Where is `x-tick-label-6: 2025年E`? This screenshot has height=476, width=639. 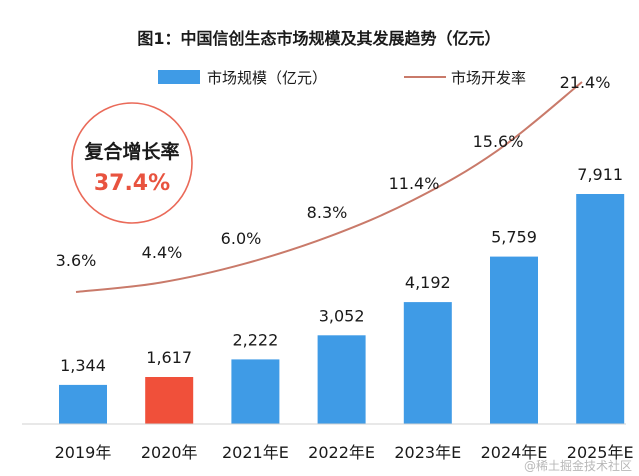
x-tick-label-6: 2025年E is located at coordinates (600, 452).